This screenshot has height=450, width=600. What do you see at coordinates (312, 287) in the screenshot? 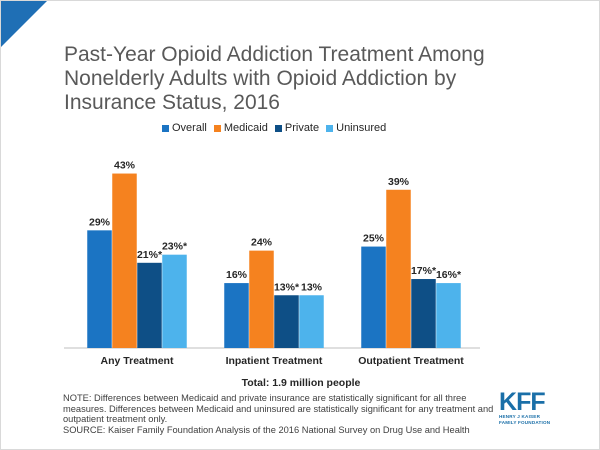
I see `data-label-uninsured-2: 13%` at bounding box center [312, 287].